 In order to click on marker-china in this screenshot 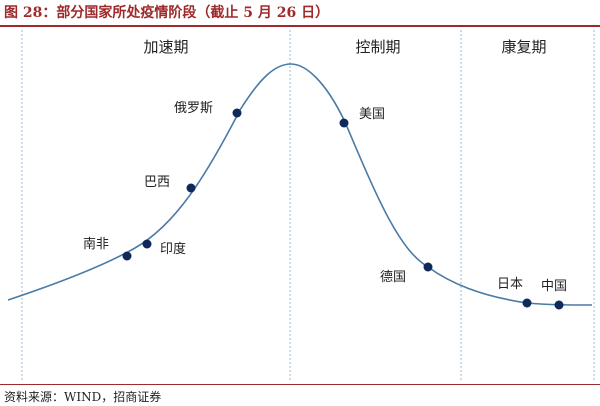, I will do `click(559, 305)`.